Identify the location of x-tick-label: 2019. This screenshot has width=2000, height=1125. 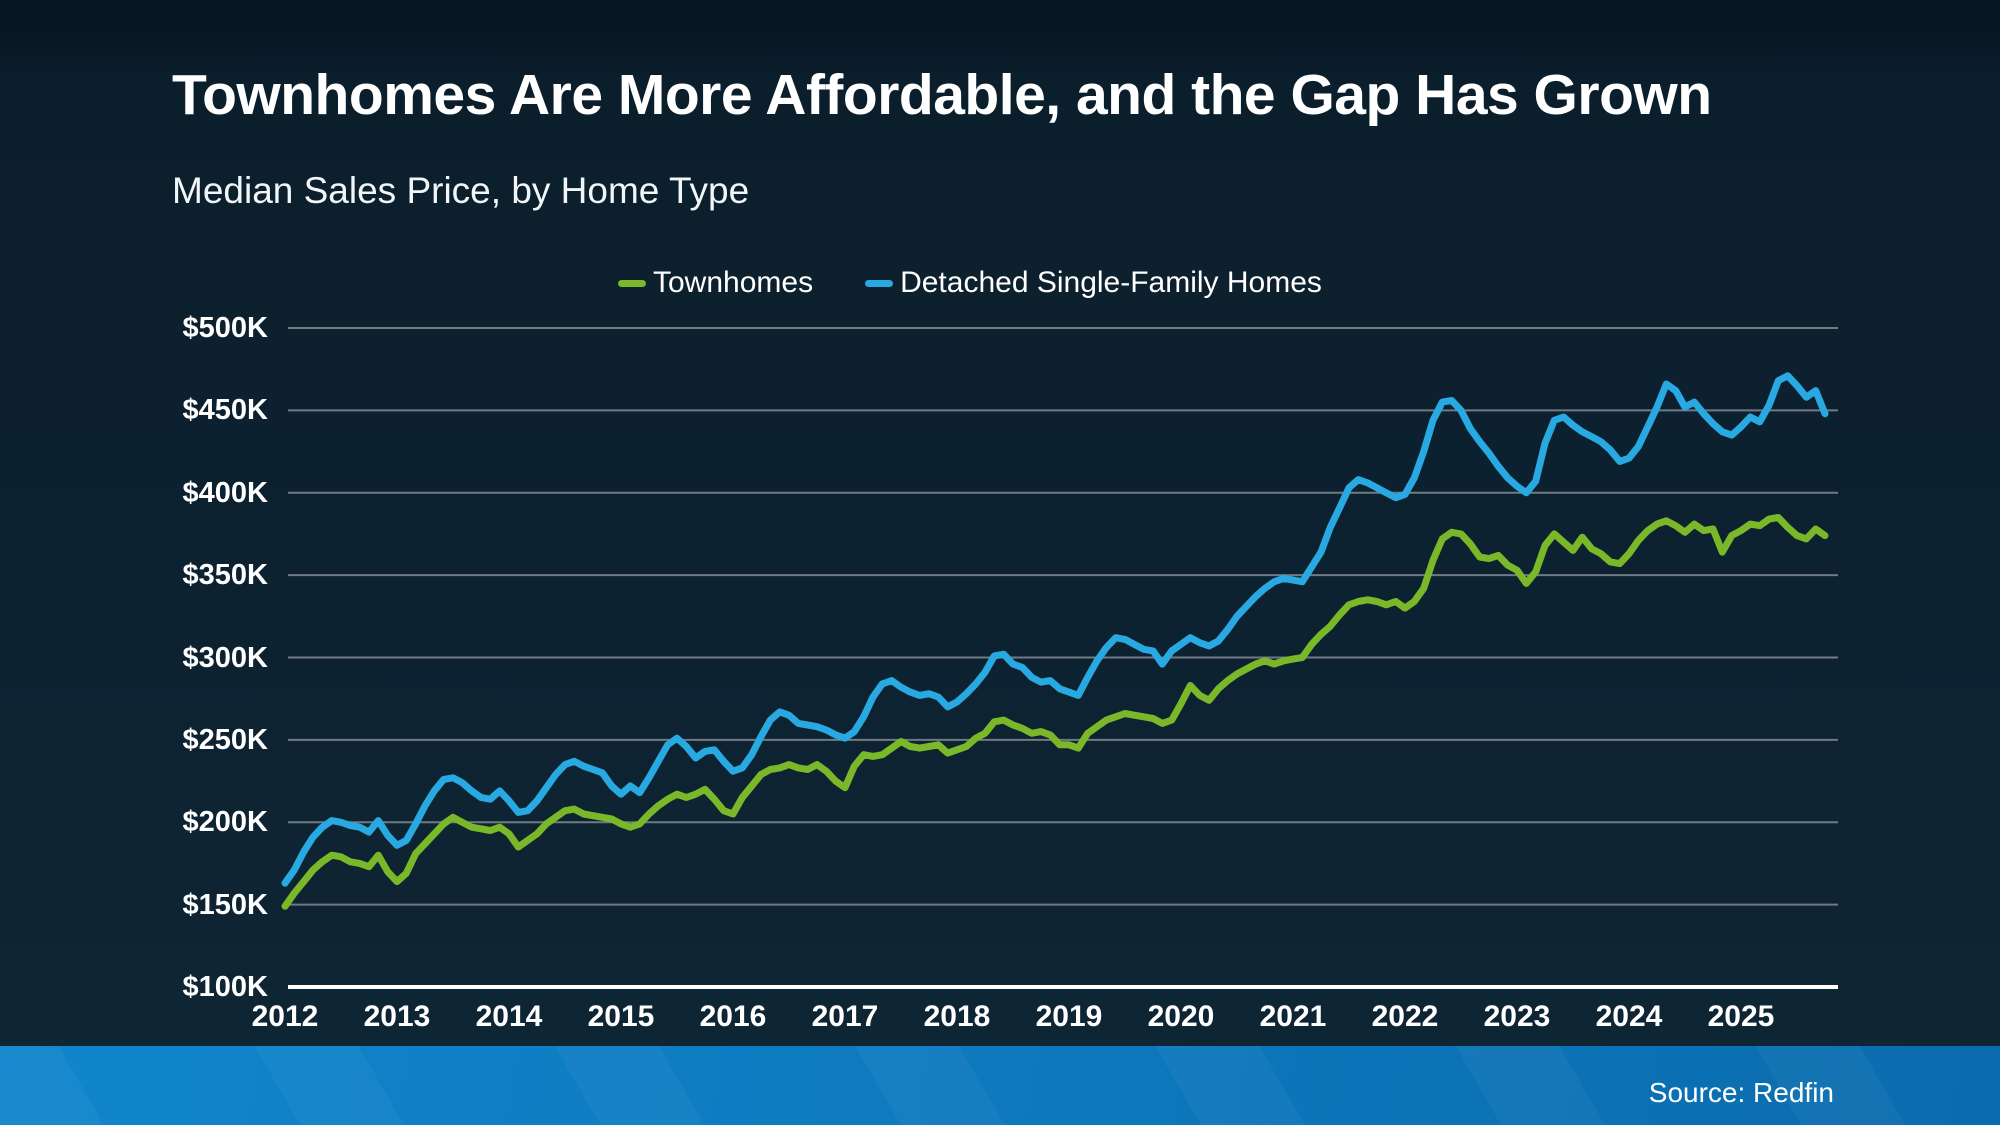
(1069, 1016).